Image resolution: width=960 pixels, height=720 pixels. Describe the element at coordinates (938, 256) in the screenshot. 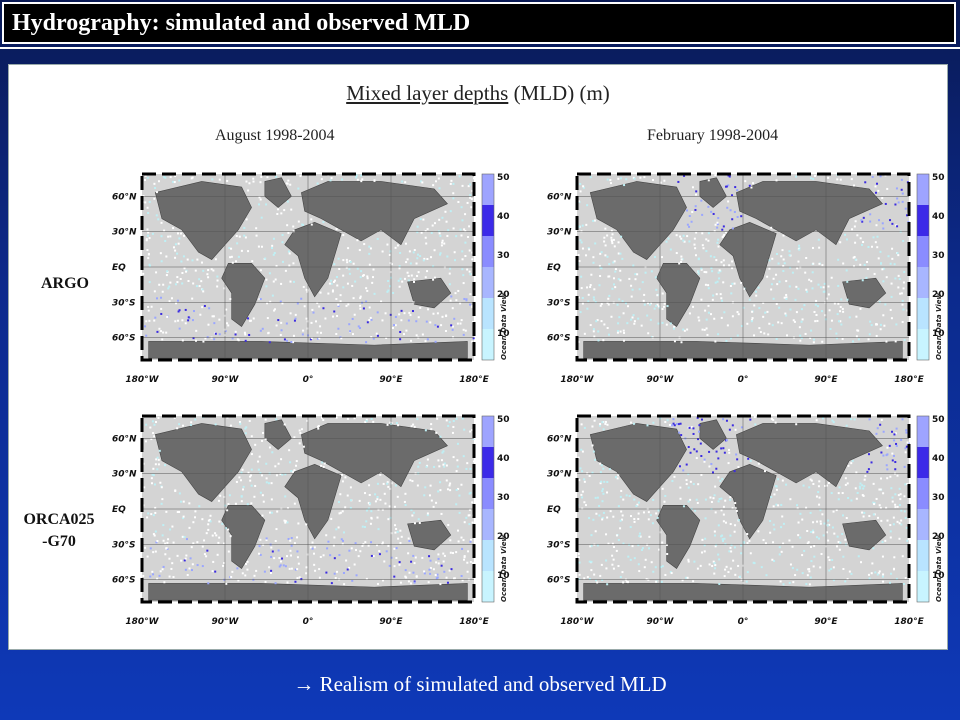

I see `colorbar-tick-label: 300` at that location.